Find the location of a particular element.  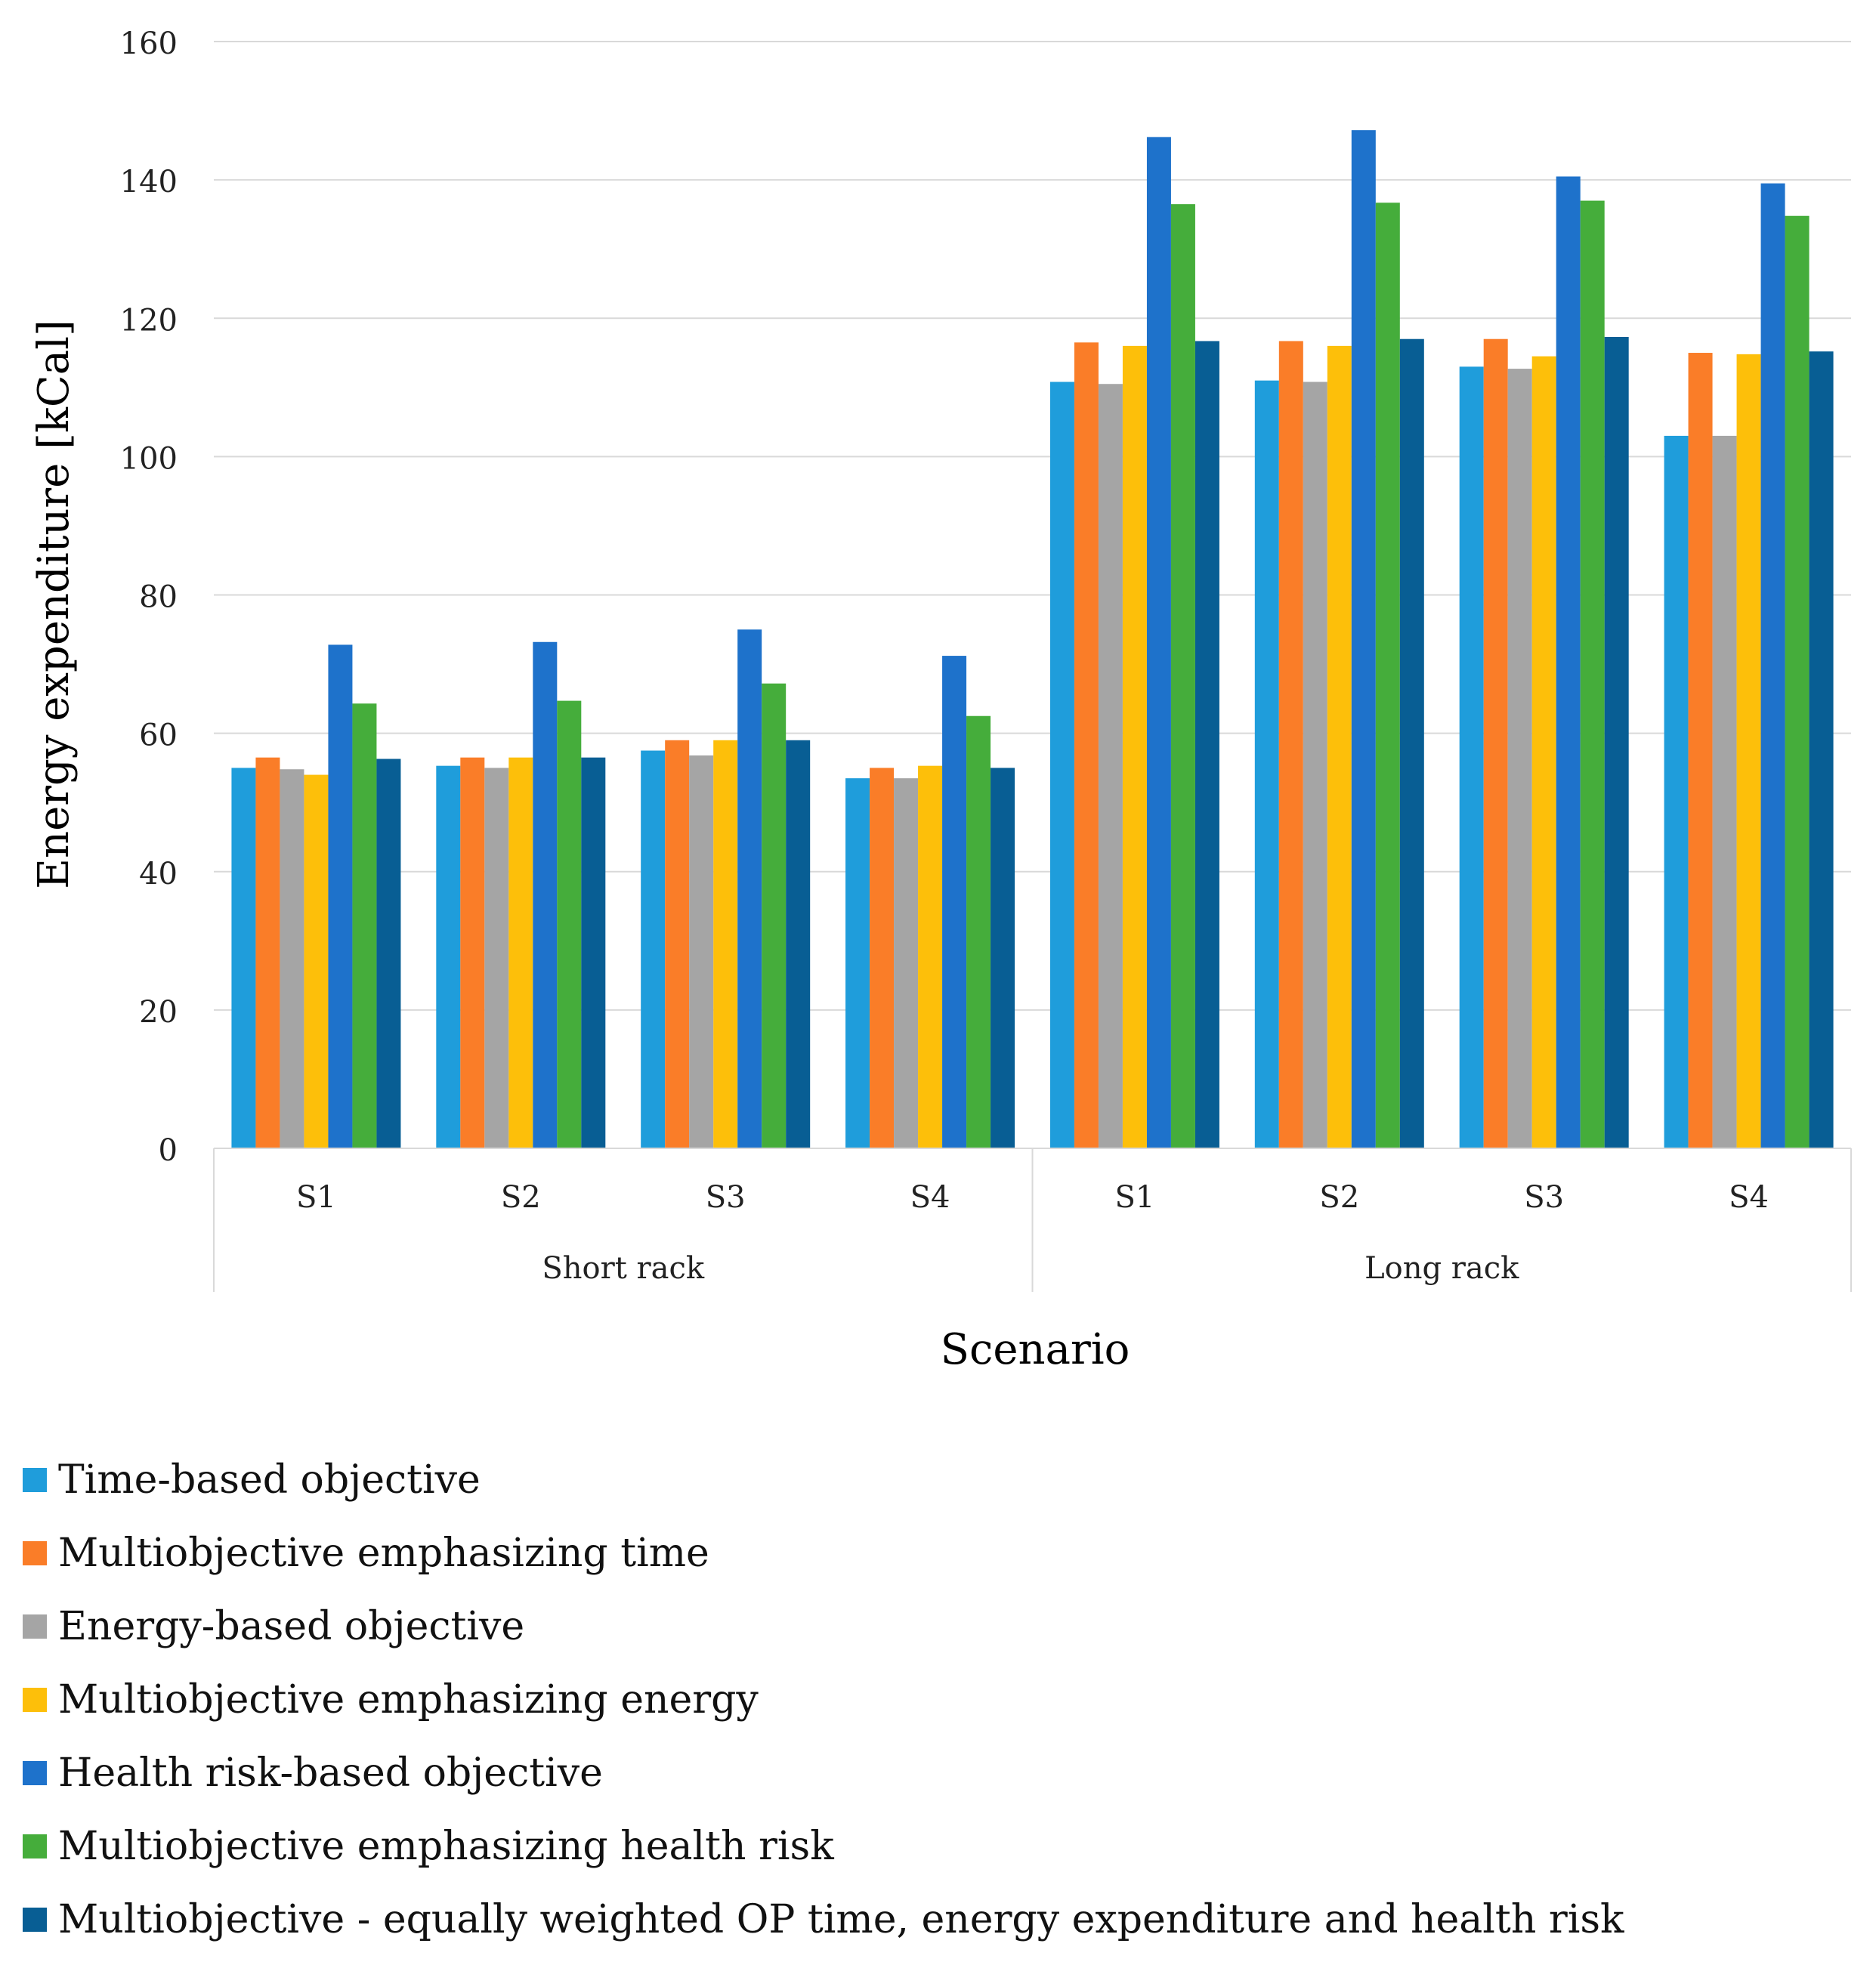

y-tick-label: 40 is located at coordinates (158, 874).